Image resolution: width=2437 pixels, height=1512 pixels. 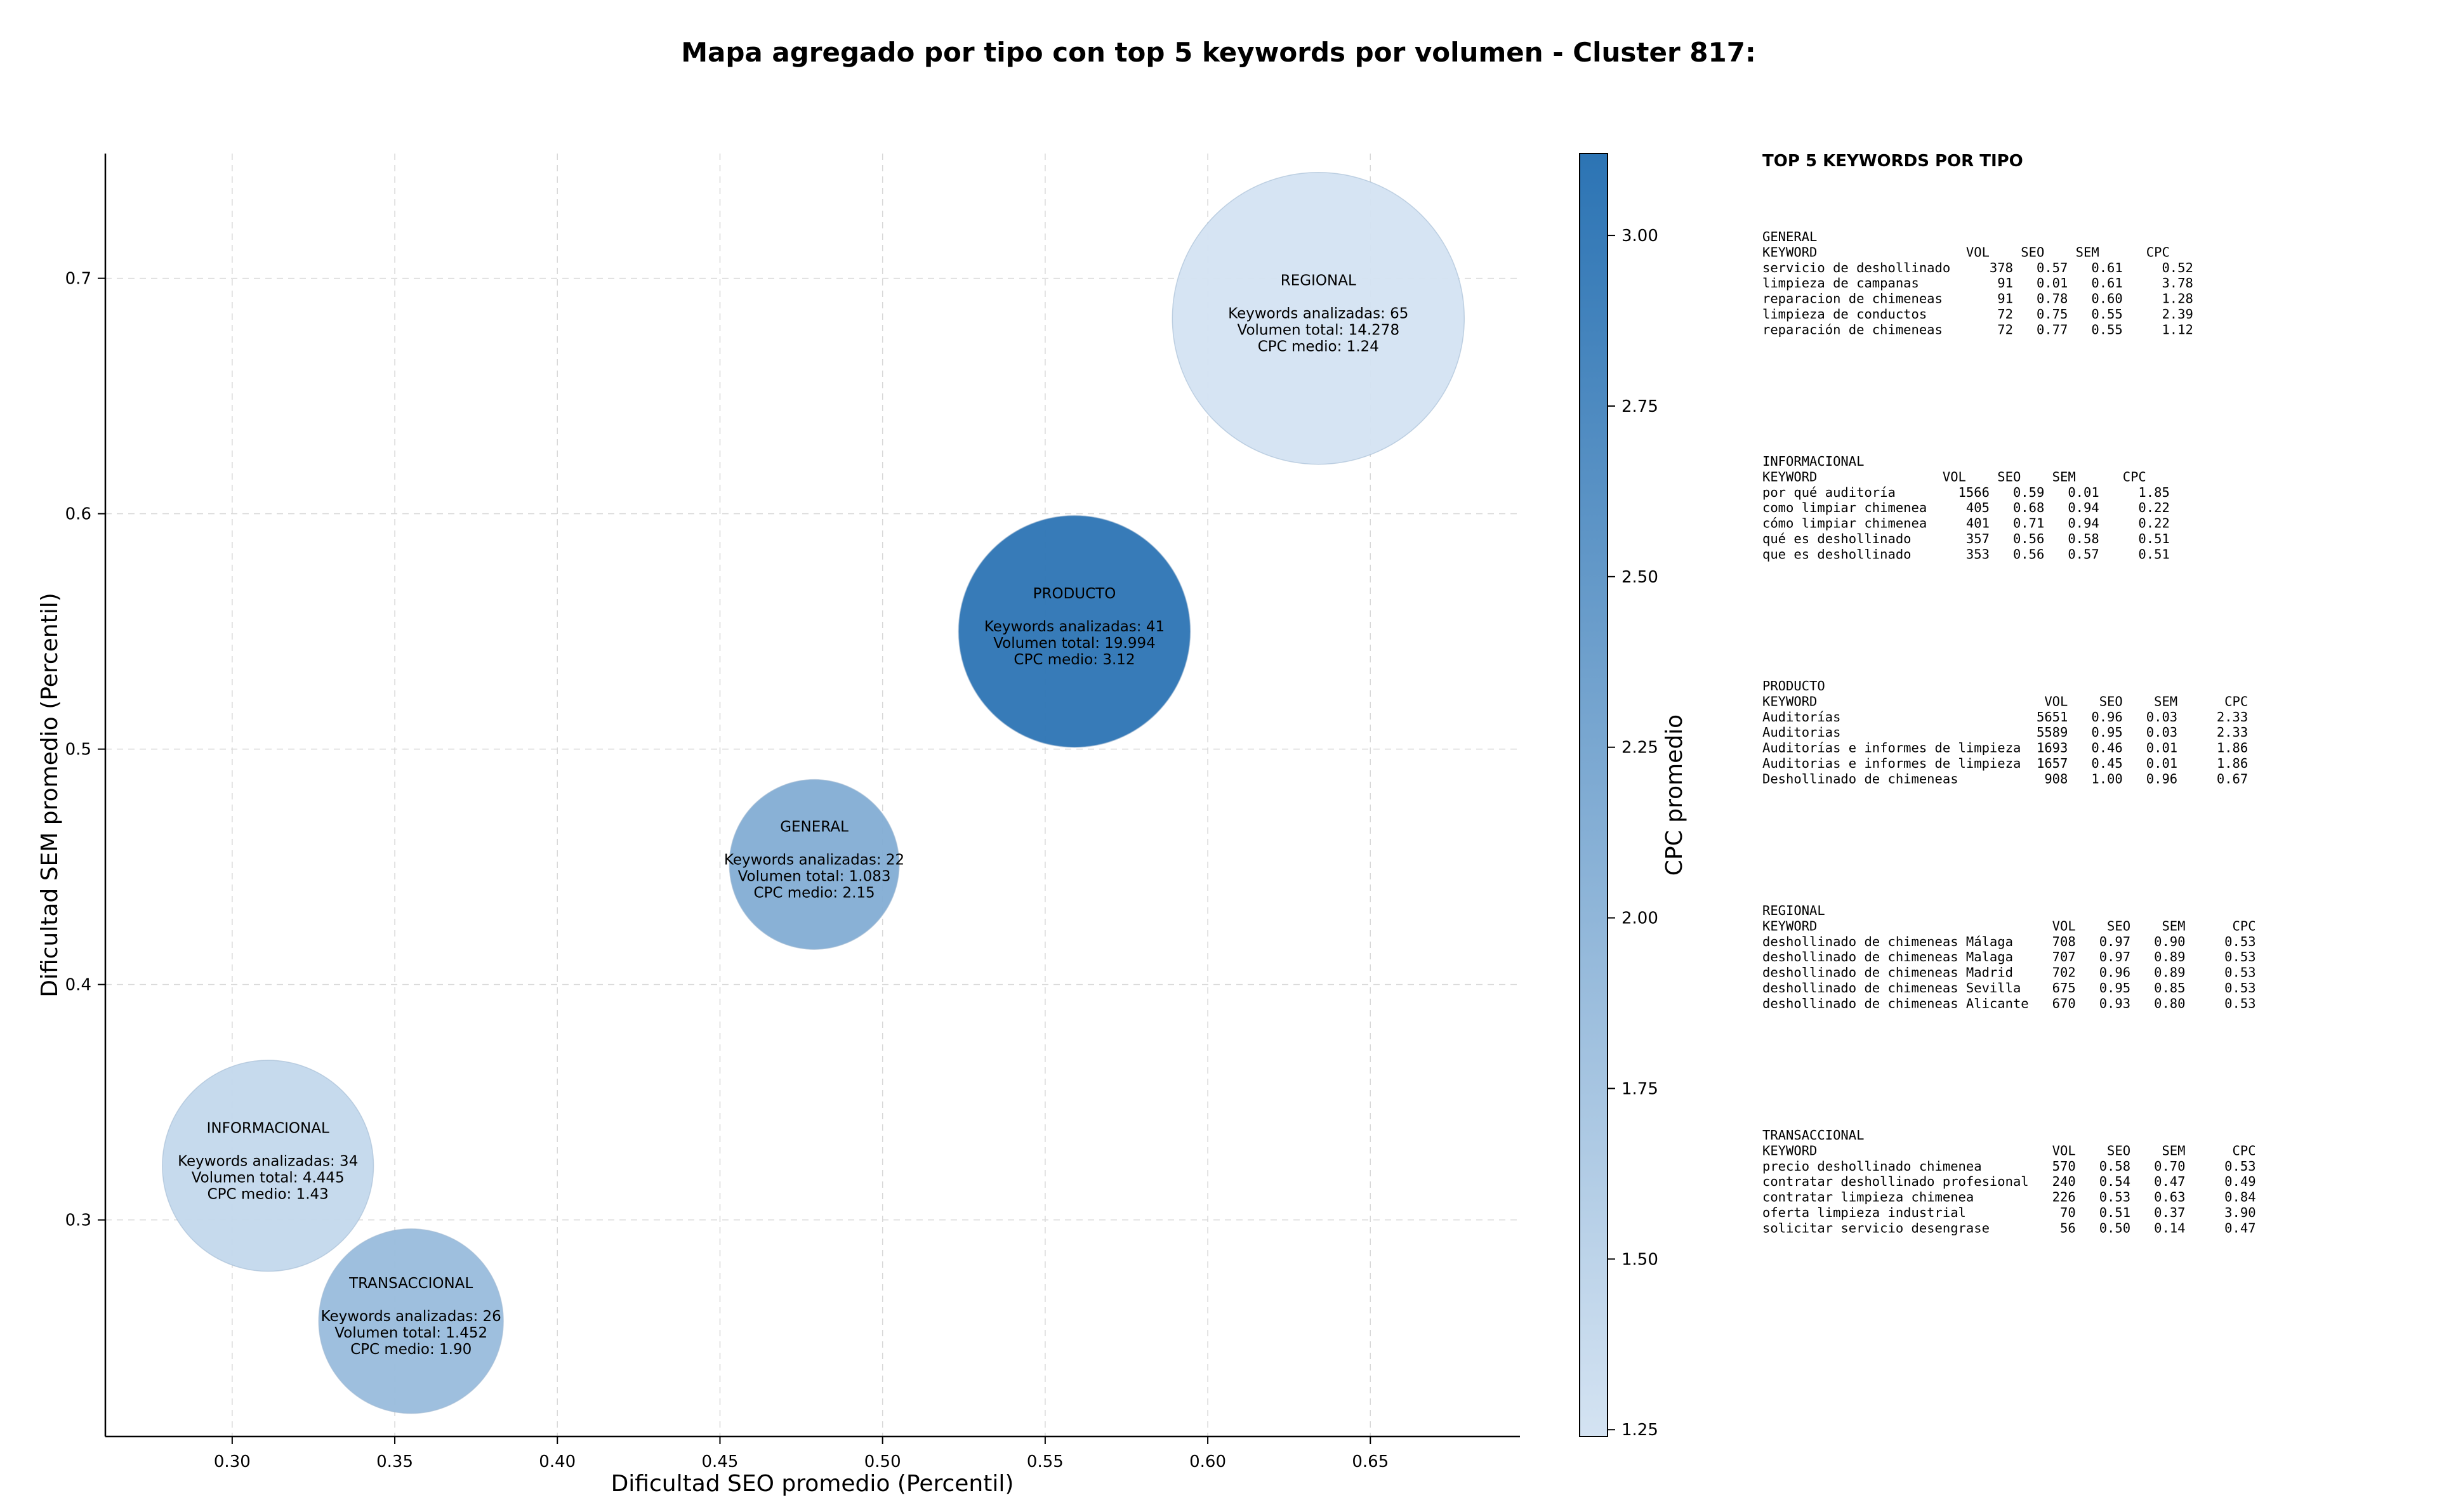 What do you see at coordinates (1318, 347) in the screenshot?
I see `bubble-label-line: CPC medio: 1.24` at bounding box center [1318, 347].